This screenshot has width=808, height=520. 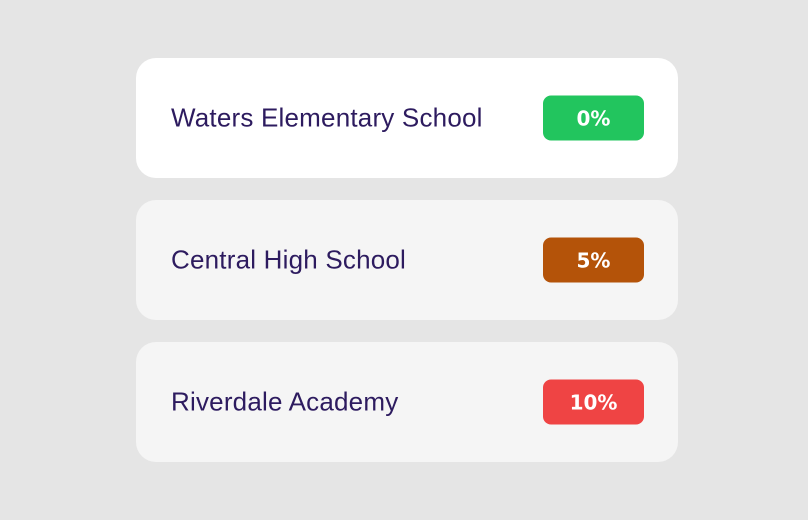 I want to click on percentage-badge: 0%, so click(x=593, y=118).